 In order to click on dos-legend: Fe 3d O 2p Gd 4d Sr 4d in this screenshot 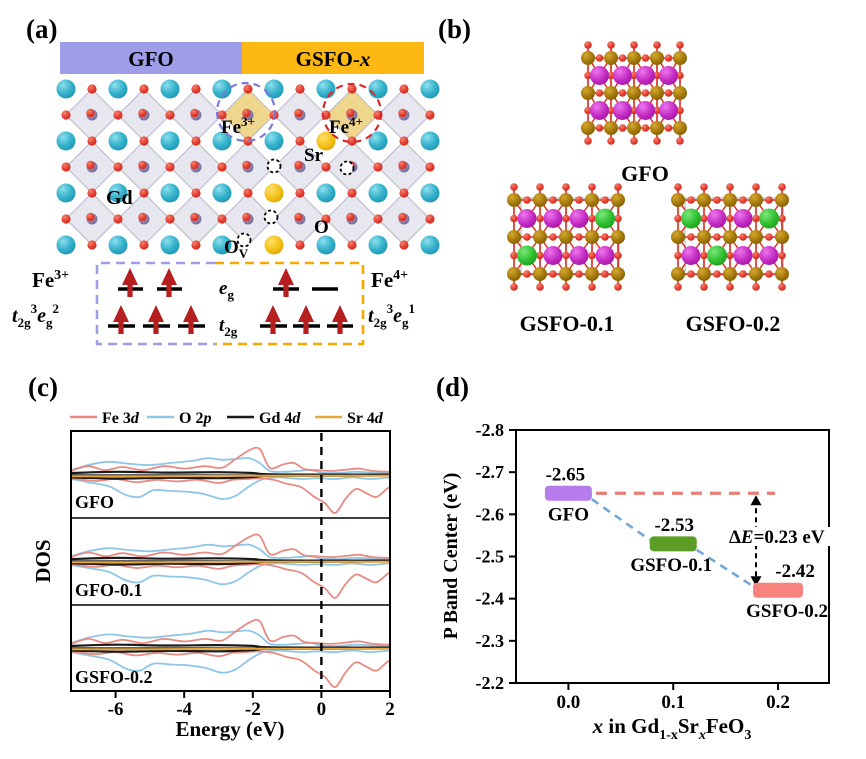, I will do `click(227, 418)`.